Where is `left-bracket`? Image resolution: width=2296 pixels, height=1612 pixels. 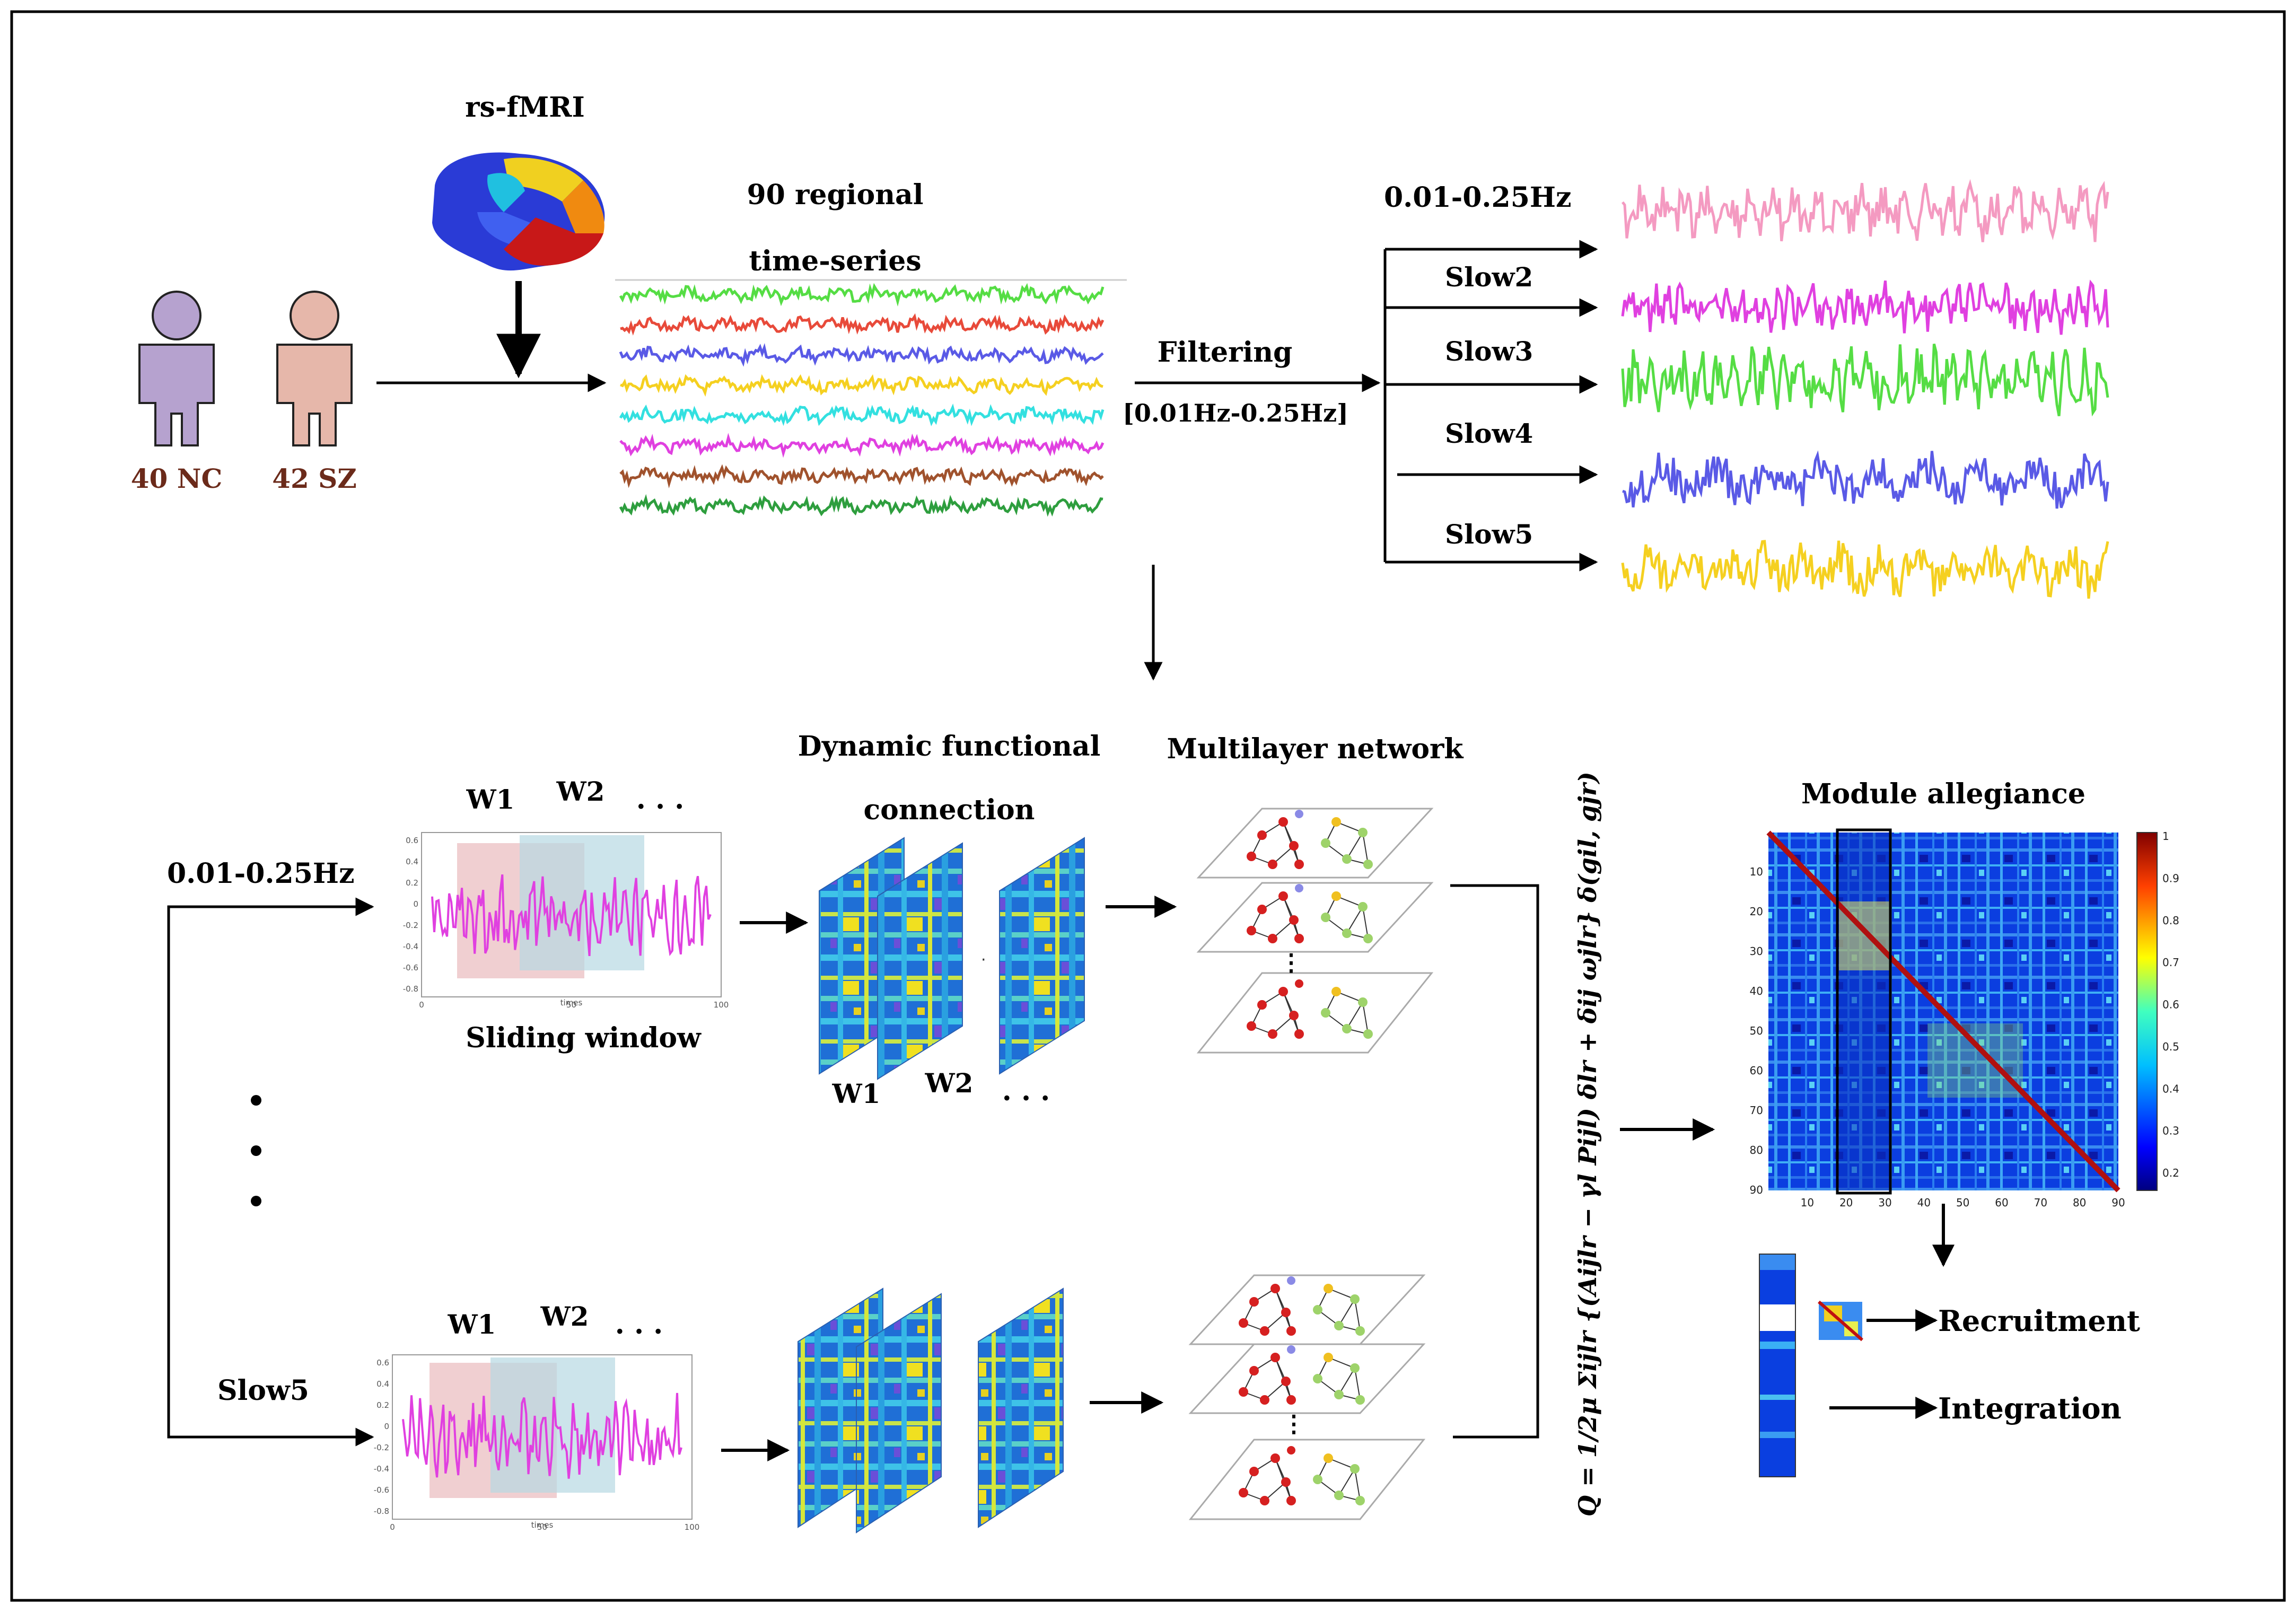 left-bracket is located at coordinates (269, 1172).